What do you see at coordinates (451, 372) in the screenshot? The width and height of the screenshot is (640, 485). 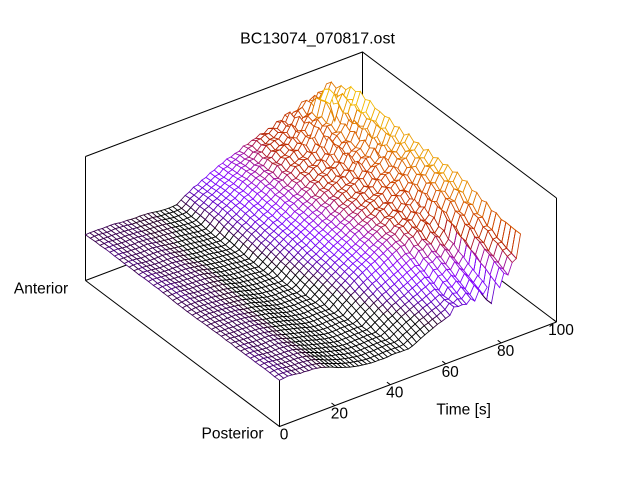 I see `svg-text: 60` at bounding box center [451, 372].